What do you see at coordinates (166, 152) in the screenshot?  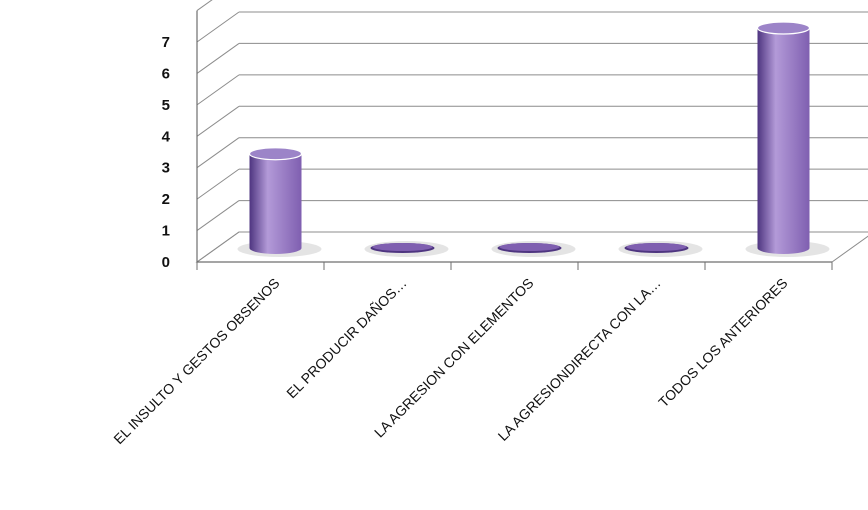 I see `y-axis-ticks: 0 1 2 3 4 5 6 7` at bounding box center [166, 152].